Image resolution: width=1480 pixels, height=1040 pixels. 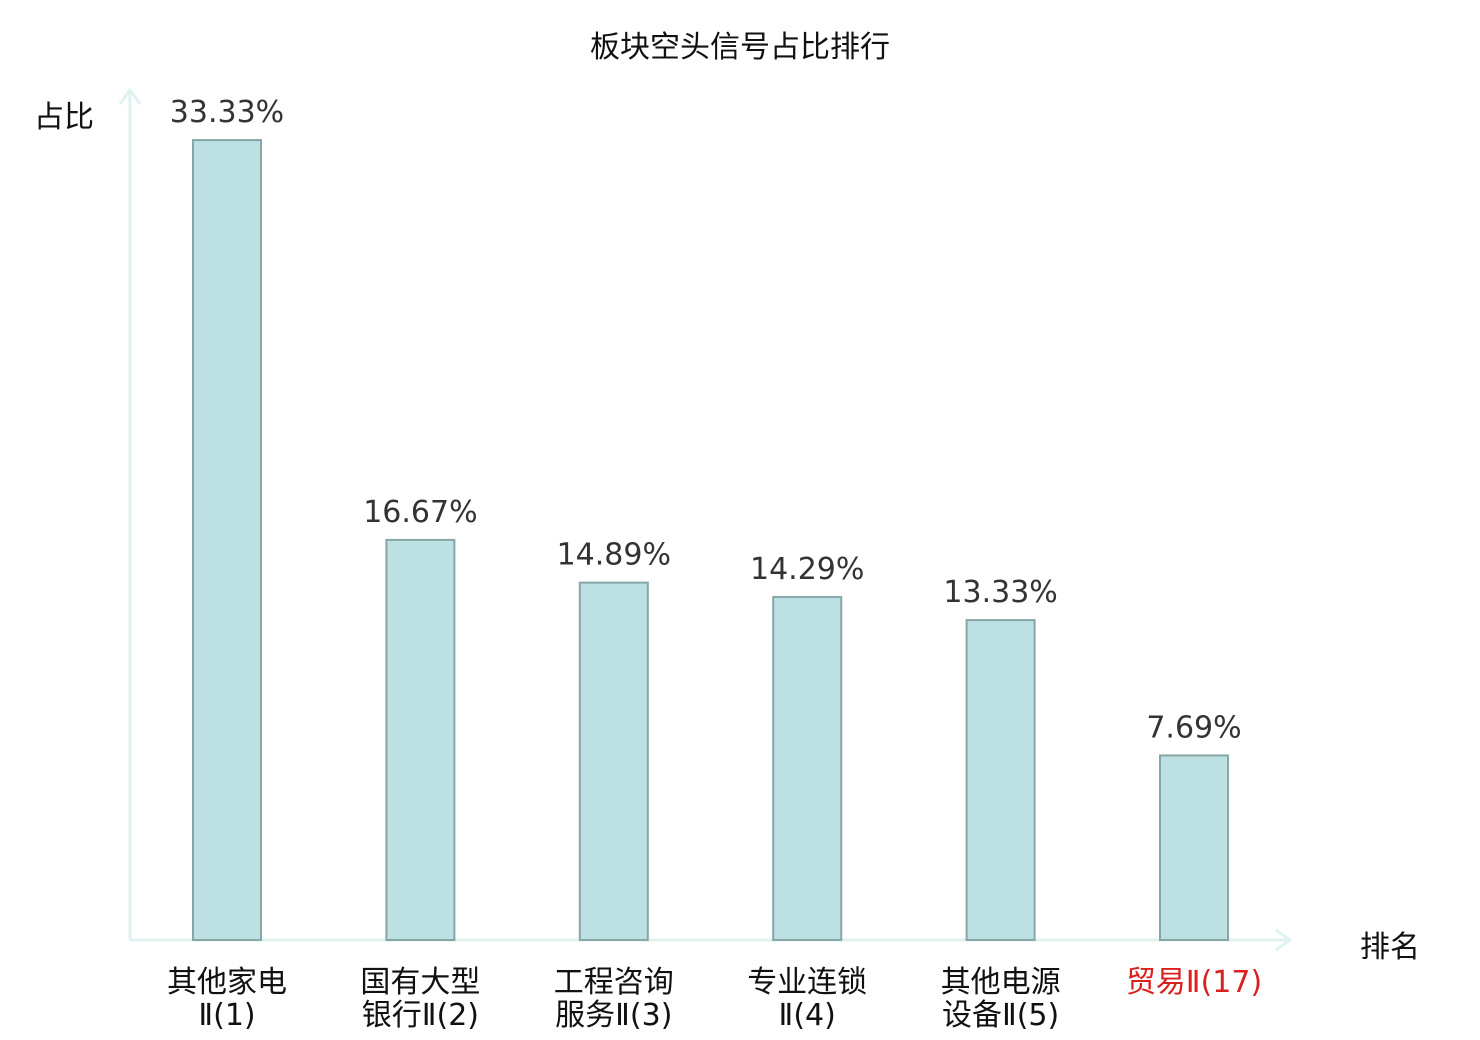 What do you see at coordinates (614, 555) in the screenshot?
I see `data-label: 14.89%` at bounding box center [614, 555].